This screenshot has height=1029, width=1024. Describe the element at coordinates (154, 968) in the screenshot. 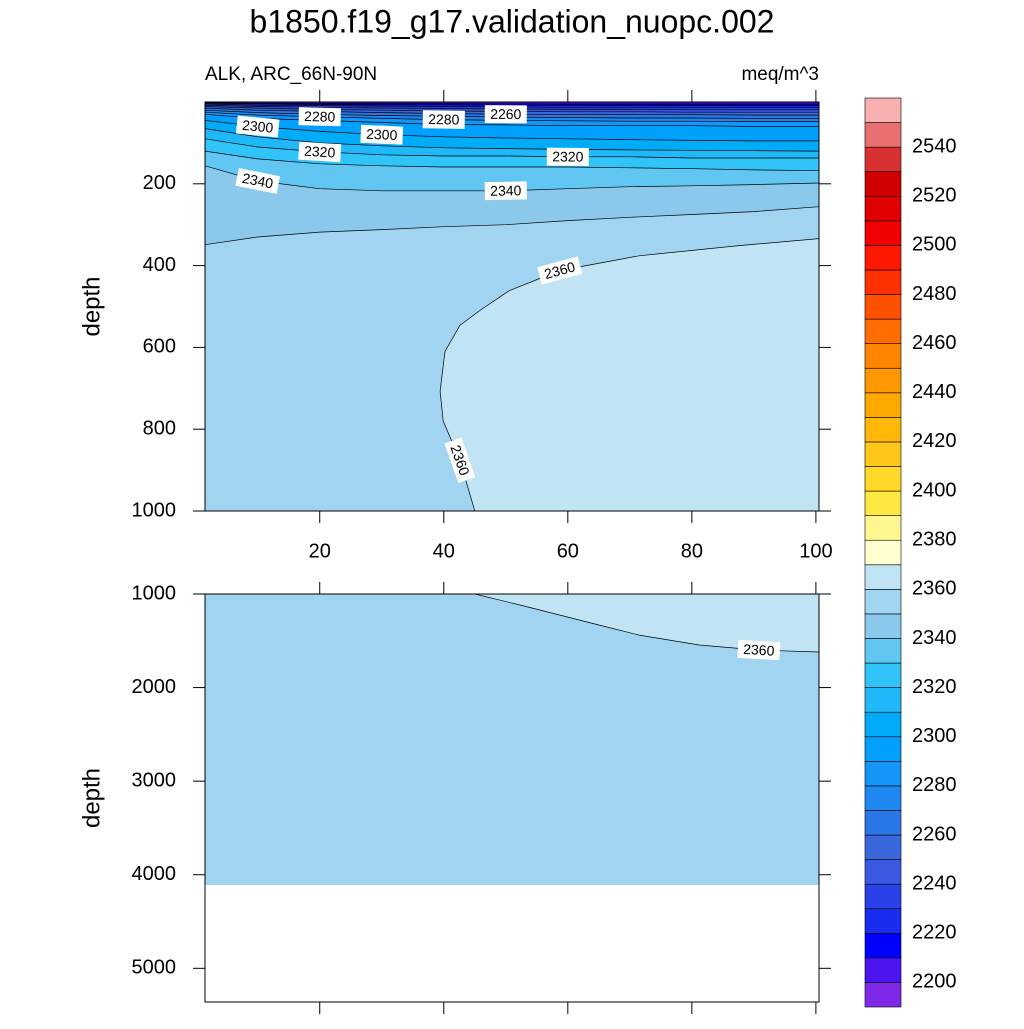

I see `y-tick-label: 5000` at that location.